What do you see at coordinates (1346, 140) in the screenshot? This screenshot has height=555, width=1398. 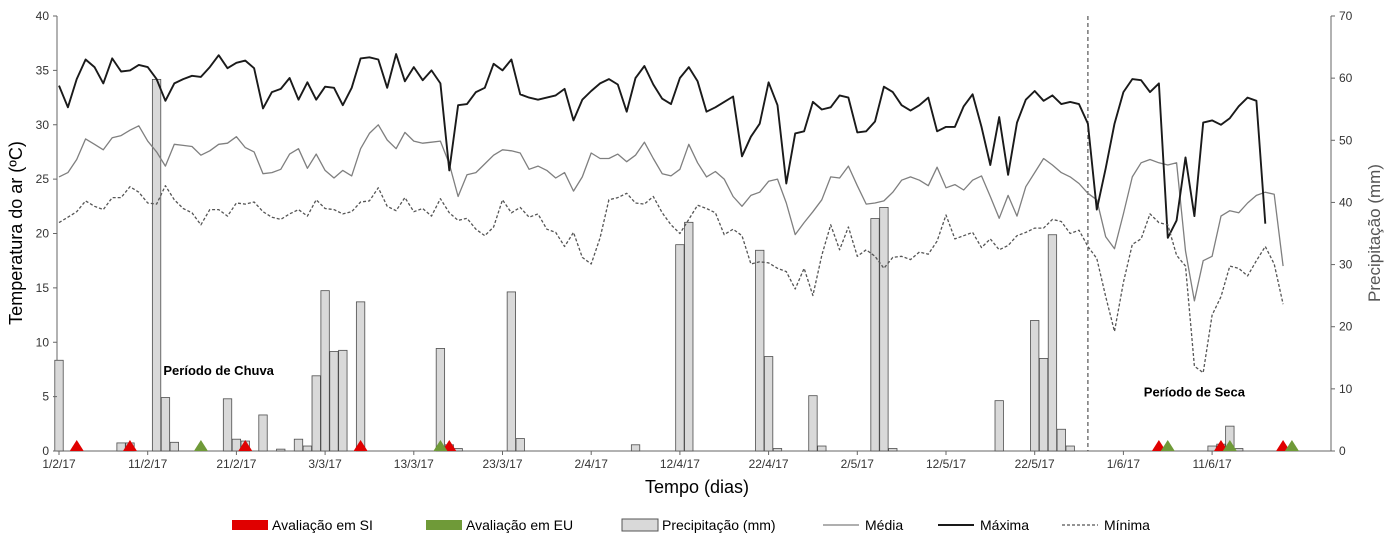 I see `y-right-tick-label: 50` at bounding box center [1346, 140].